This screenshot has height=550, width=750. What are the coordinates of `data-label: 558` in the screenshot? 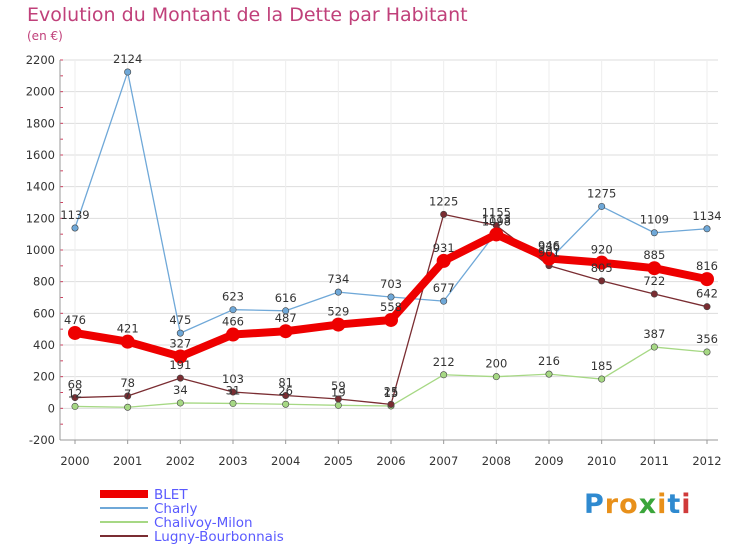 It's located at (391, 307).